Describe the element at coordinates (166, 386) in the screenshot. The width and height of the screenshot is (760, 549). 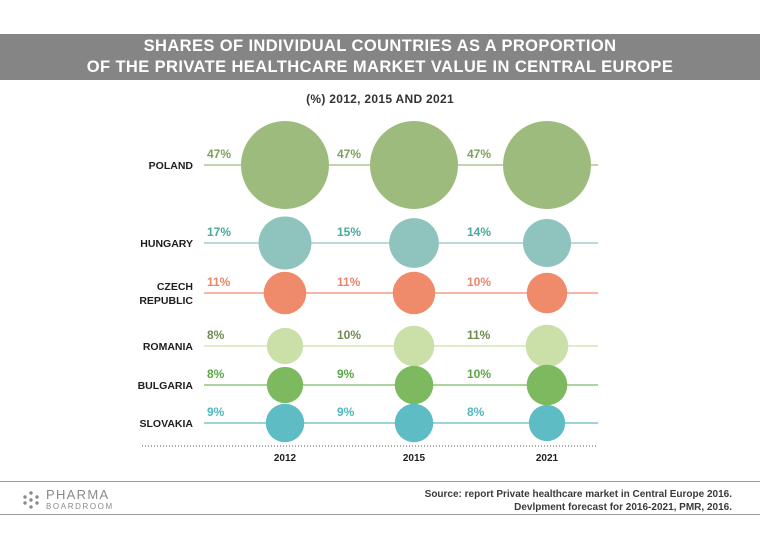
I see `country-label-bulgaria: BULGARIA` at that location.